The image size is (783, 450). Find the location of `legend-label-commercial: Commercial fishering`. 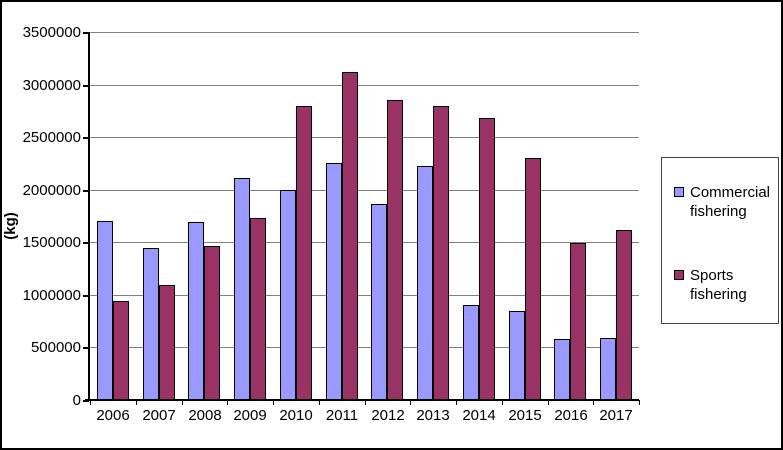

legend-label-commercial: Commercial fishering is located at coordinates (730, 202).